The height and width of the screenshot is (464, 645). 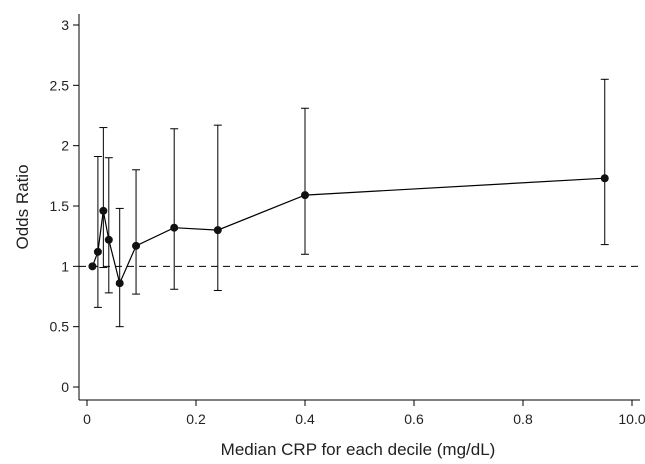 What do you see at coordinates (65, 146) in the screenshot?
I see `y-tick-label: 2` at bounding box center [65, 146].